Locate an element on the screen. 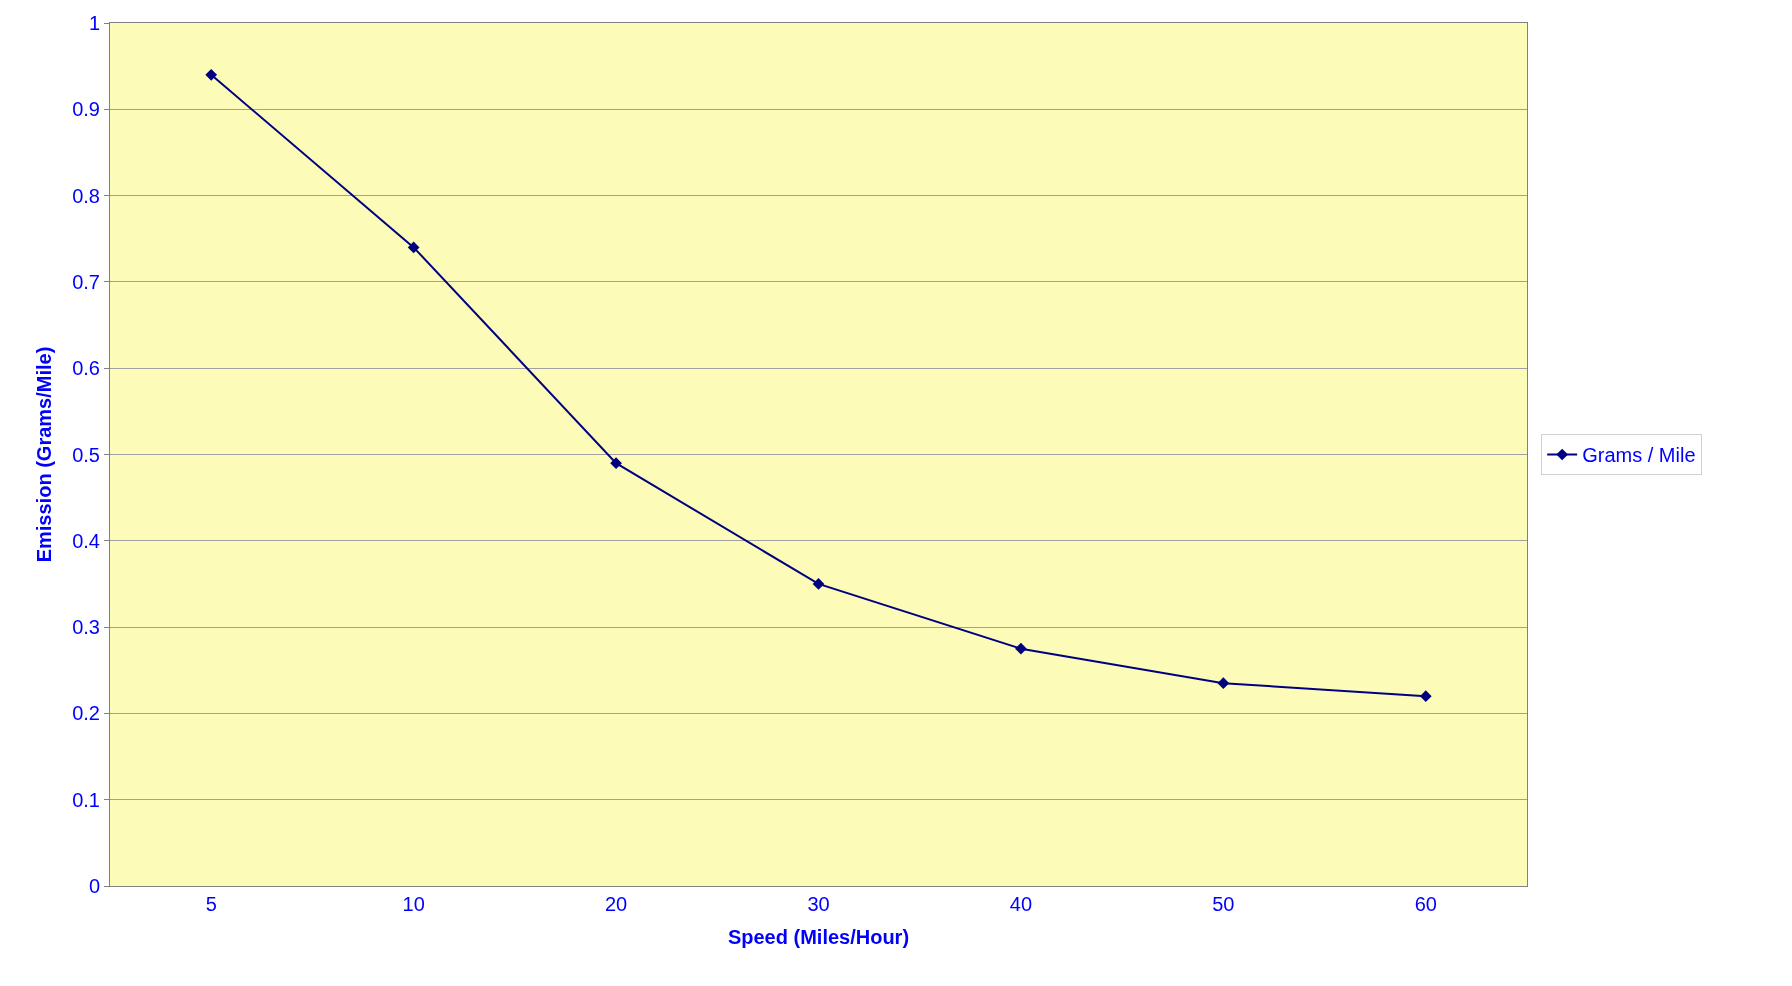 The image size is (1792, 986). y-tick-label: 0.3 is located at coordinates (86, 627).